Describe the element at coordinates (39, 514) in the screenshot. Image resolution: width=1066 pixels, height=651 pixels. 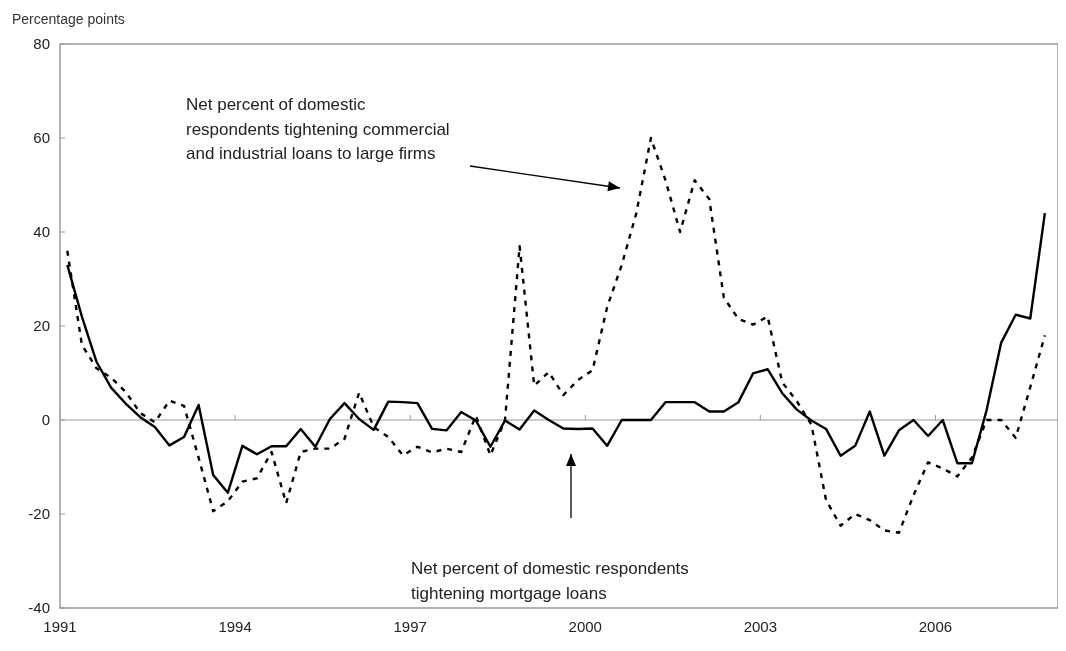
I see `y-tick-label: -20` at that location.